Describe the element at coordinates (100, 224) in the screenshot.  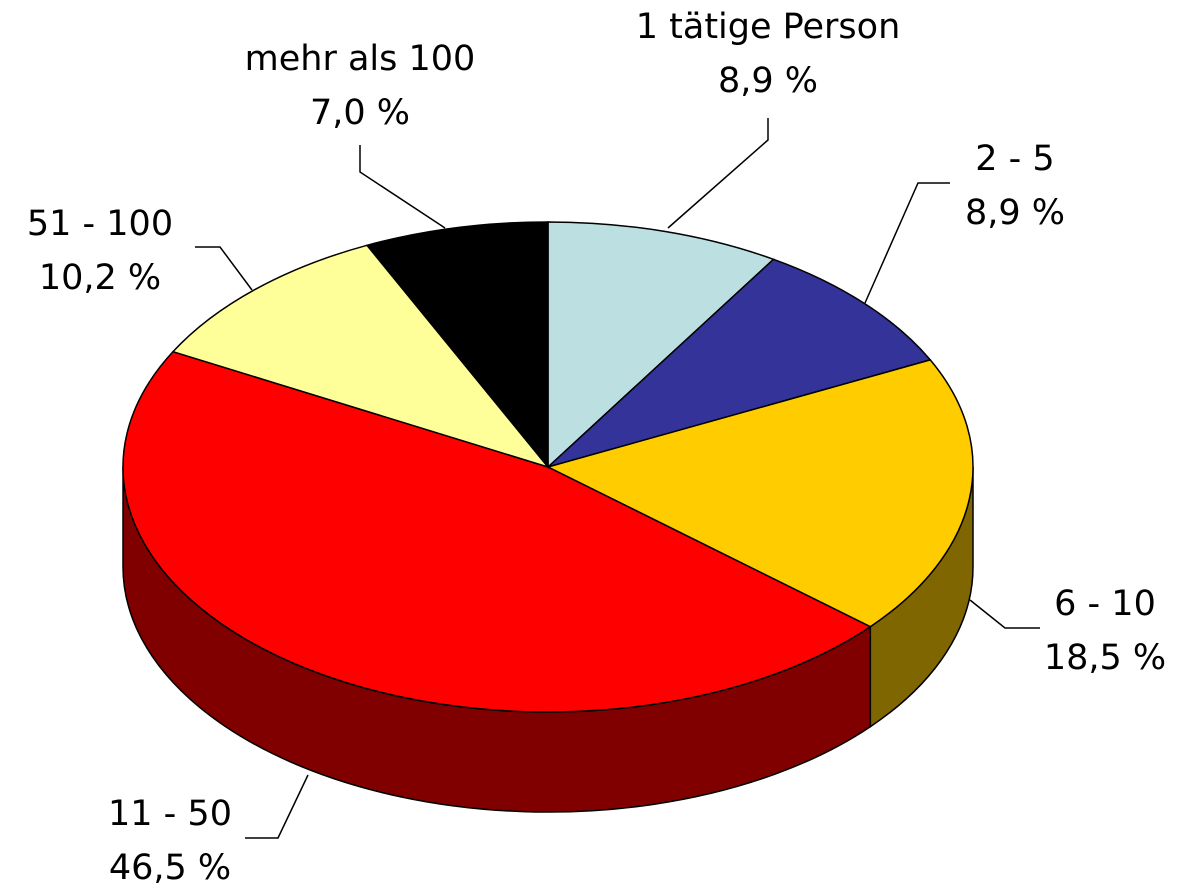
I see `slice-label: 51 - 100` at that location.